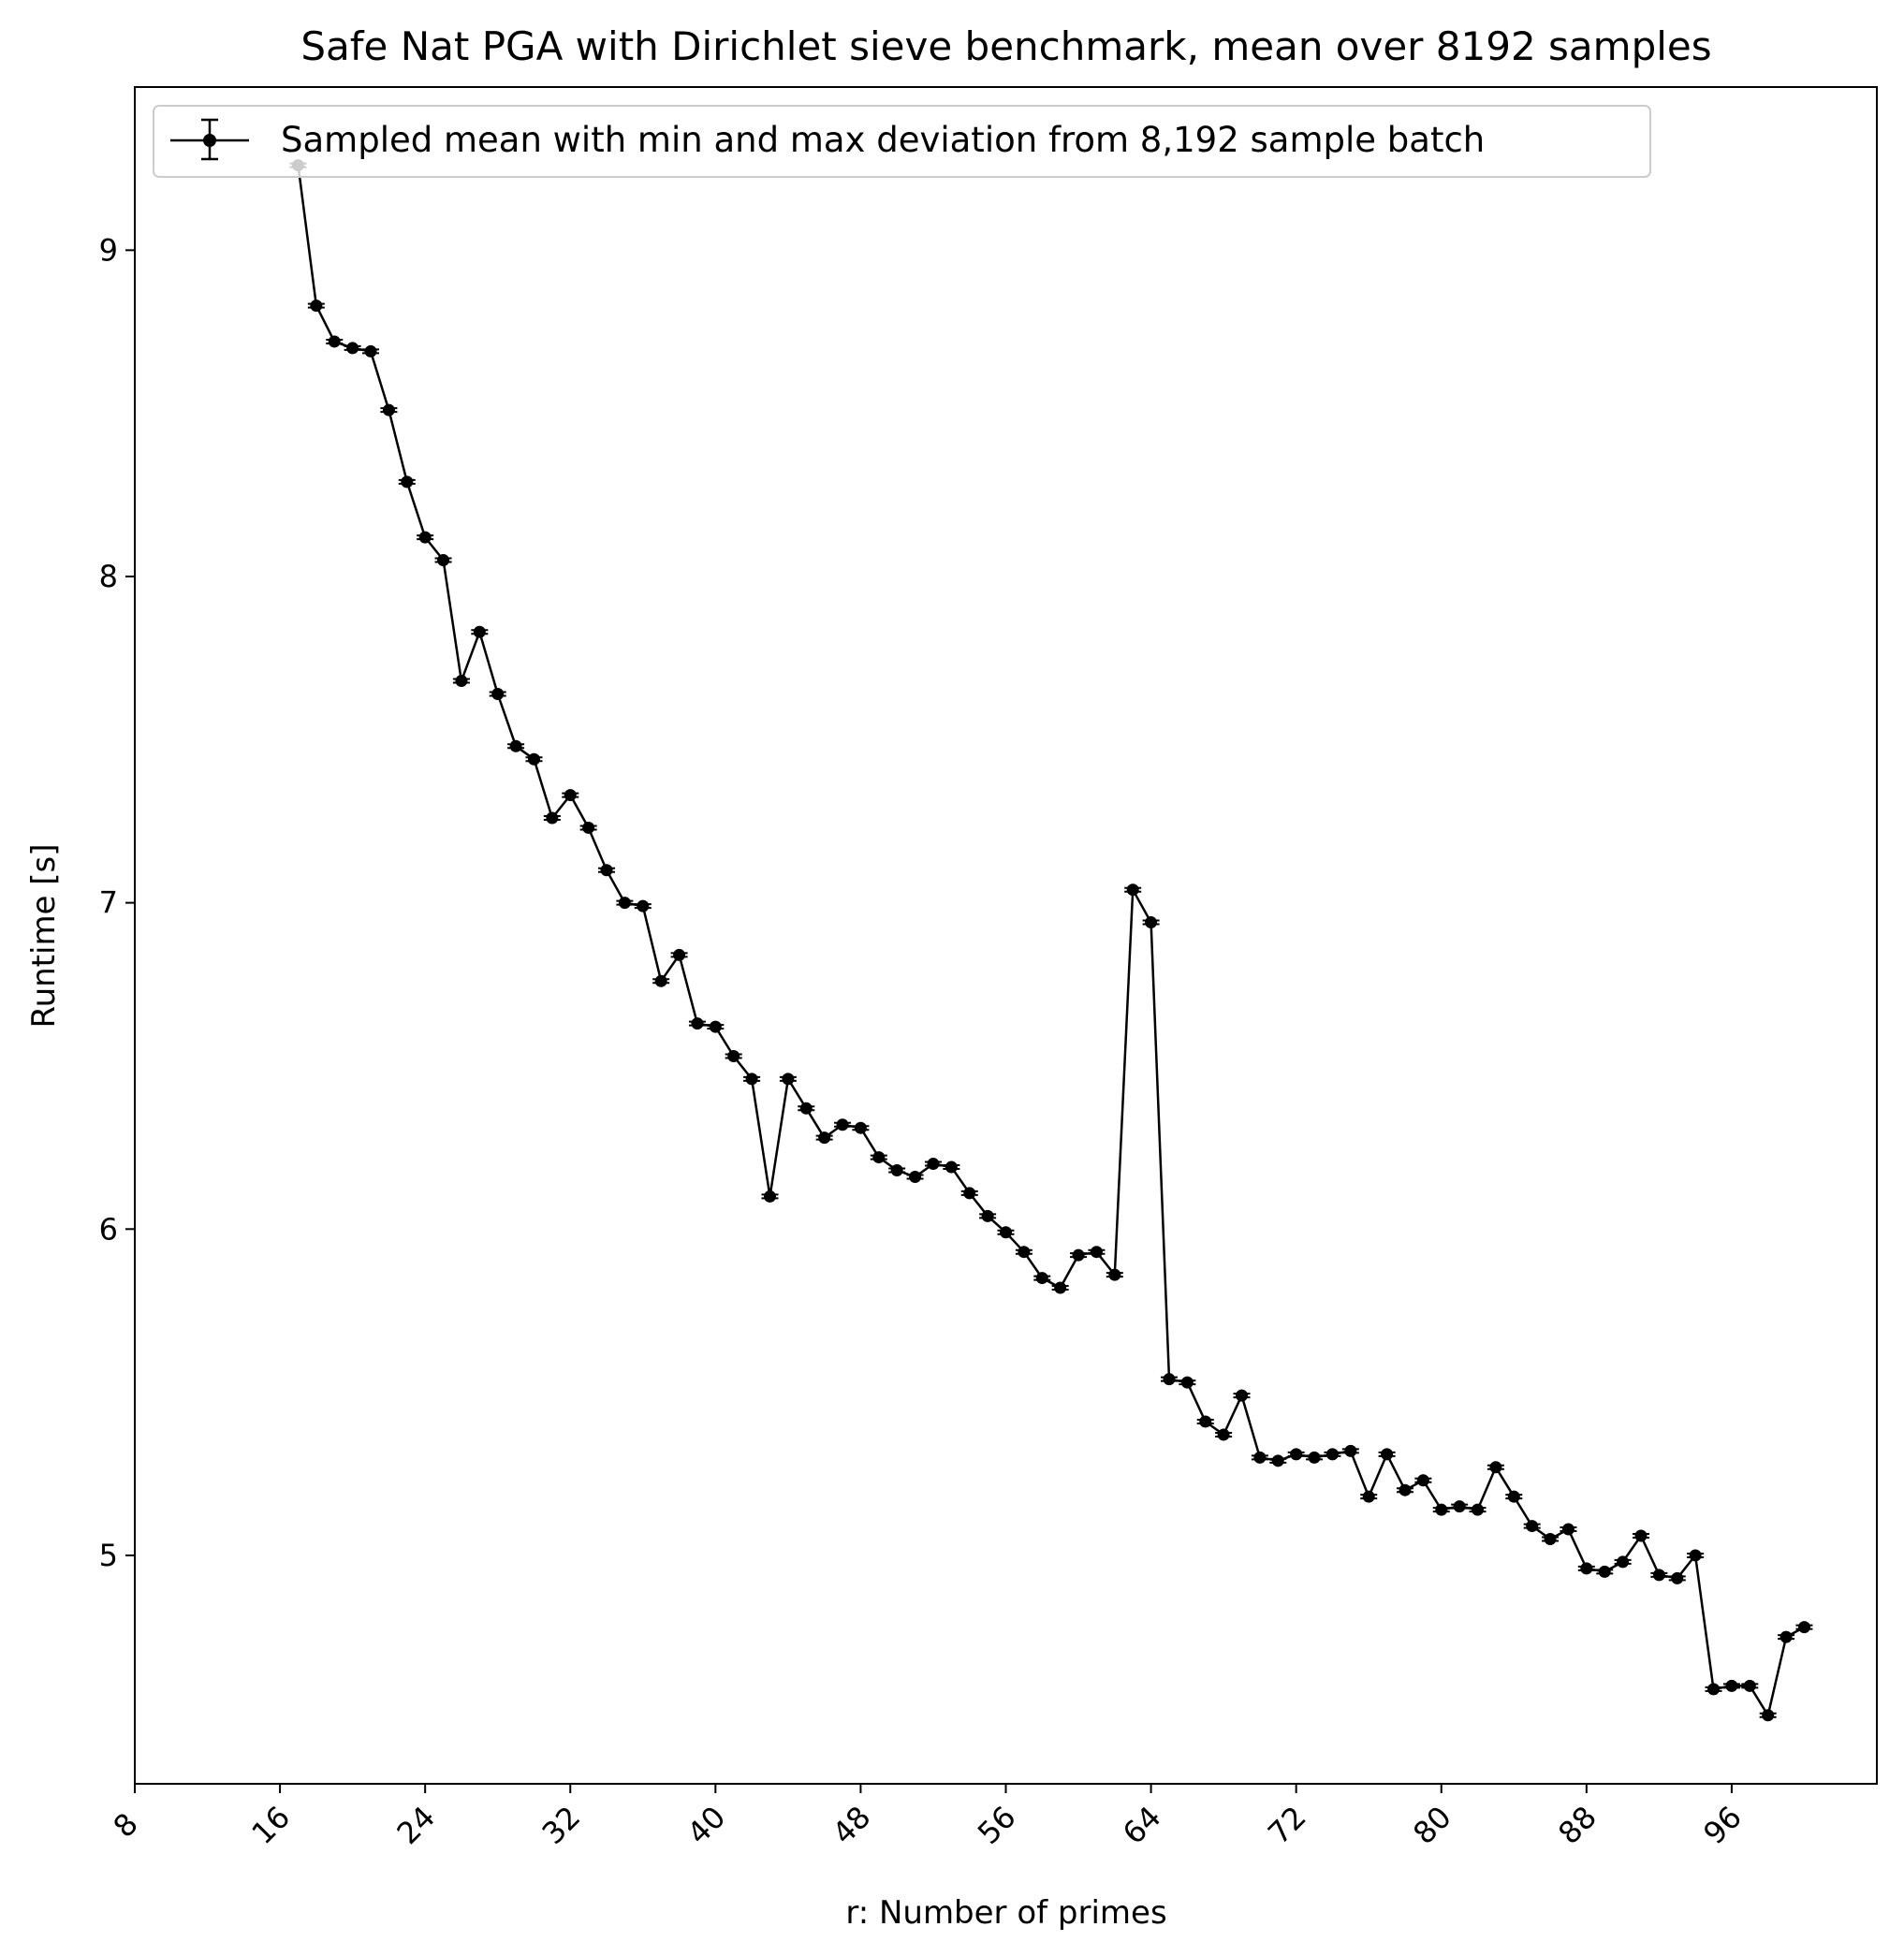  What do you see at coordinates (44, 935) in the screenshot?
I see `y-axis-label: Runtime [s]` at bounding box center [44, 935].